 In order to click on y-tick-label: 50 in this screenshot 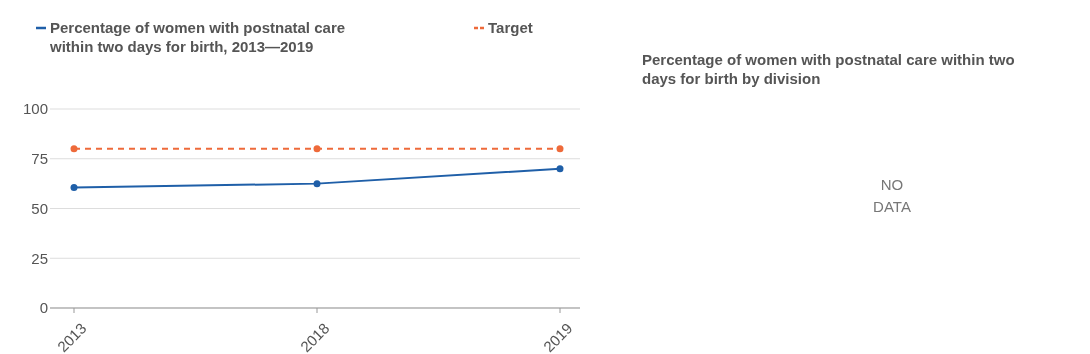, I will do `click(39, 208)`.